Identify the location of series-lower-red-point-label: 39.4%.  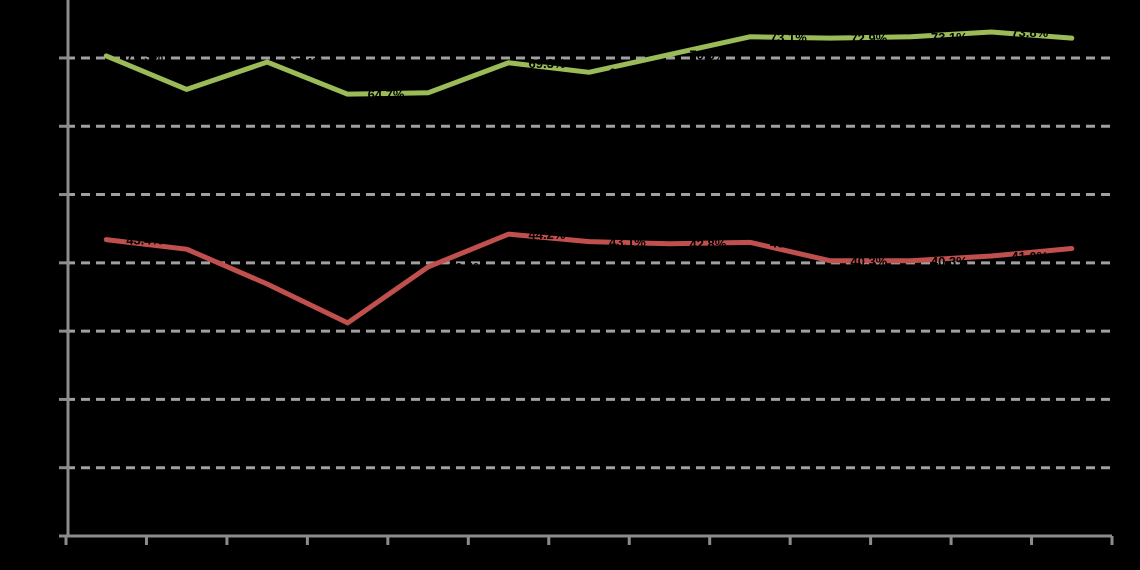
(466, 267).